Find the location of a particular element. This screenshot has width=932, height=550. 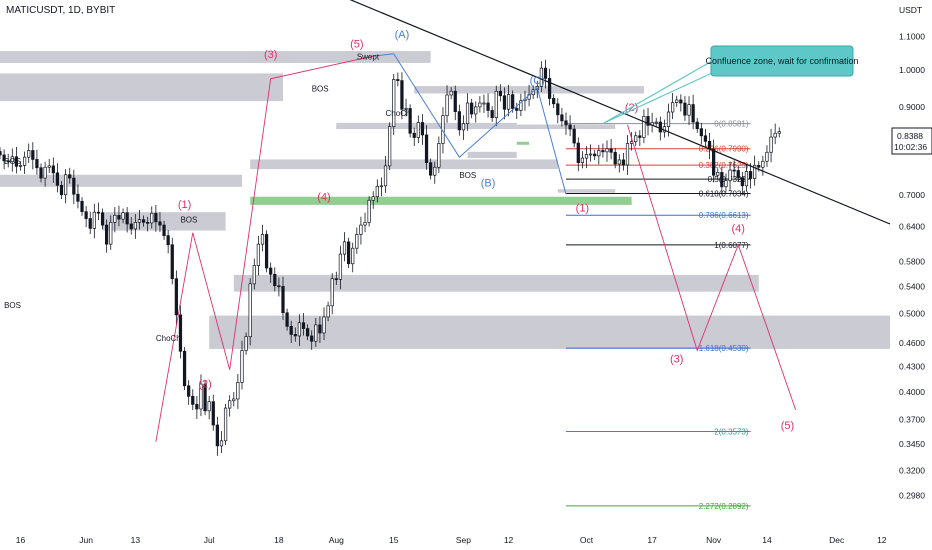

wave-label-0: (1) is located at coordinates (184, 205).